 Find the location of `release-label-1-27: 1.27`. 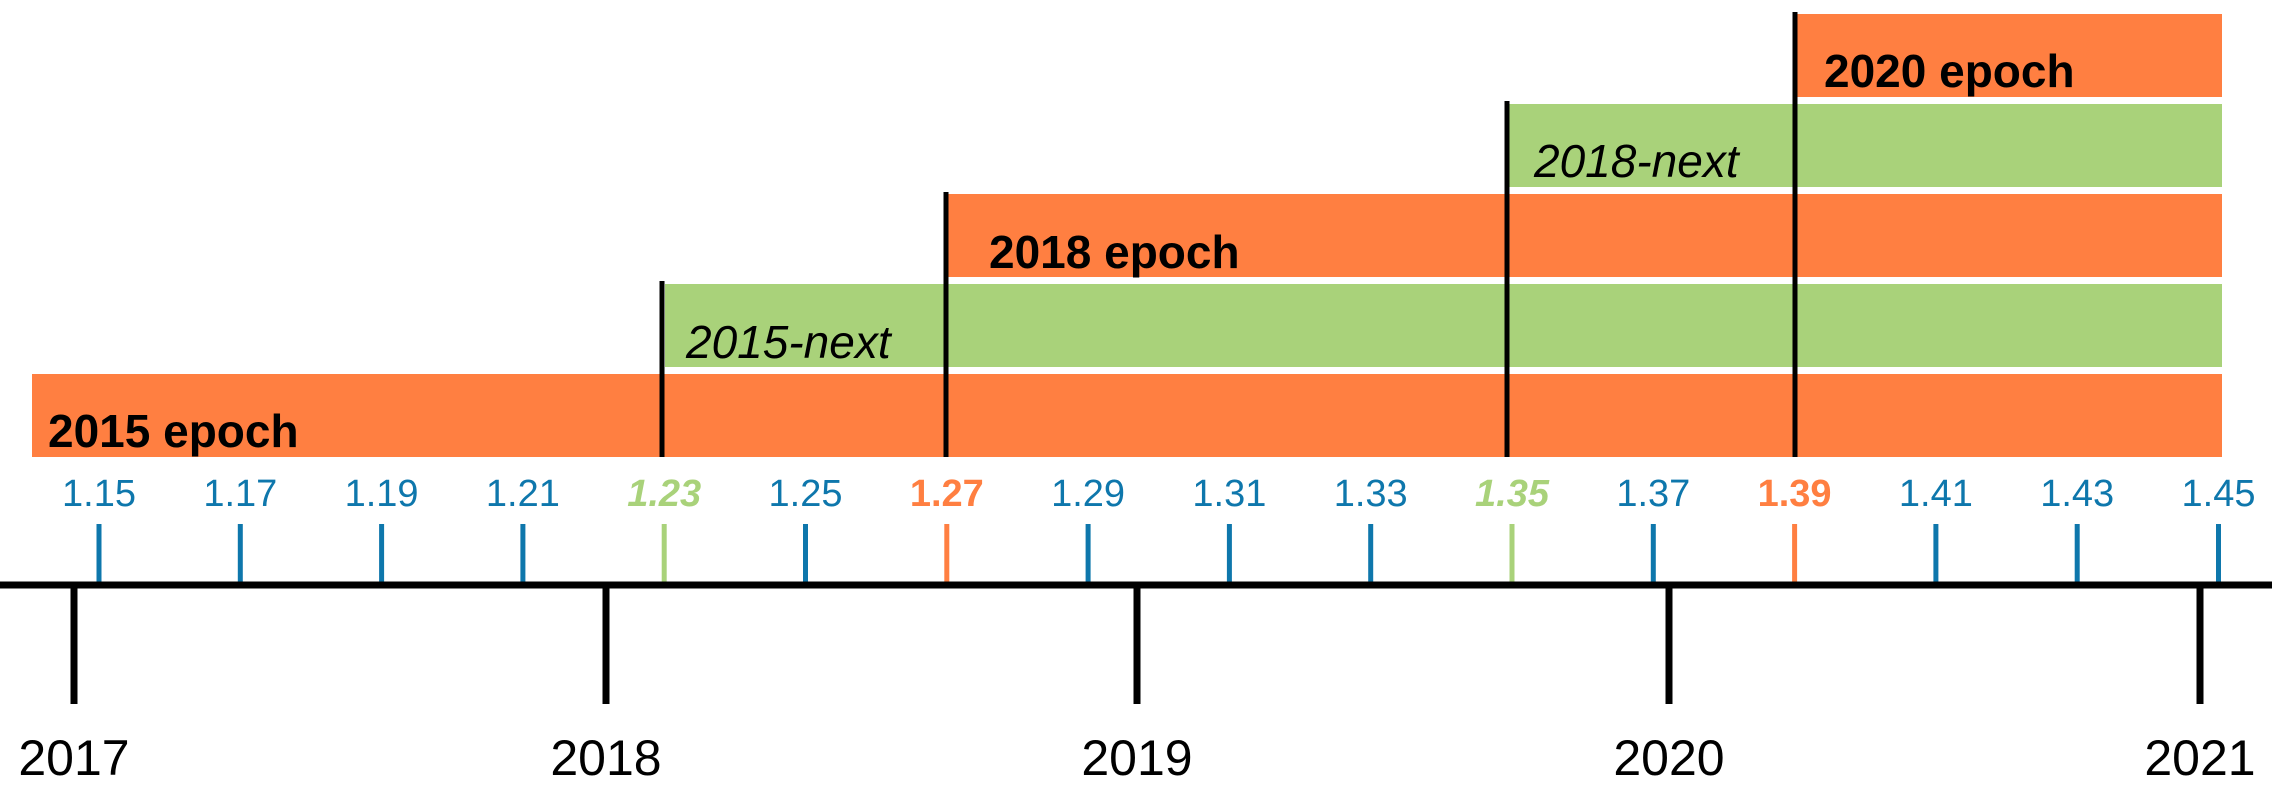

release-label-1-27: 1.27 is located at coordinates (947, 494).